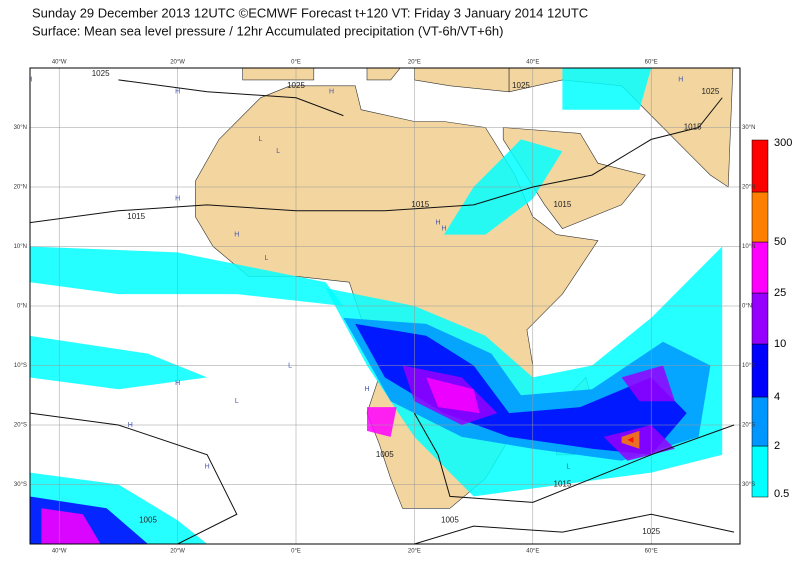 This screenshot has height=568, width=800. Describe the element at coordinates (22, 307) in the screenshot. I see `lat-label-left: 0°N` at that location.